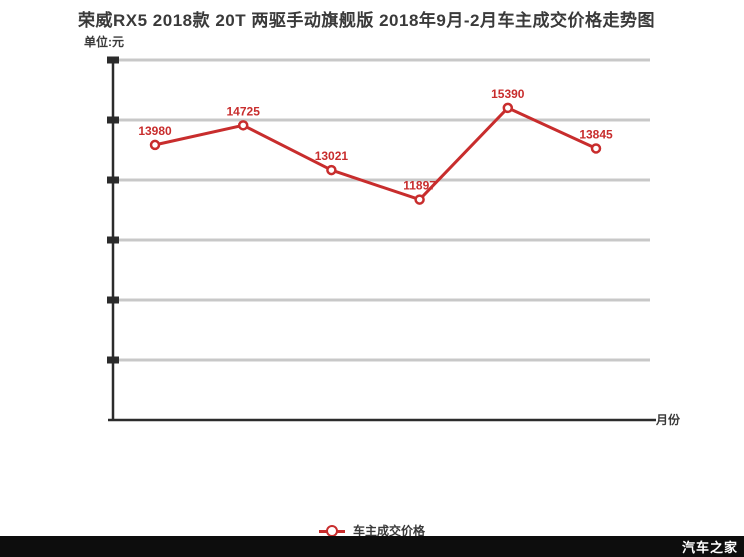  Describe the element at coordinates (155, 131) in the screenshot. I see `data-point-label: 13980` at that location.